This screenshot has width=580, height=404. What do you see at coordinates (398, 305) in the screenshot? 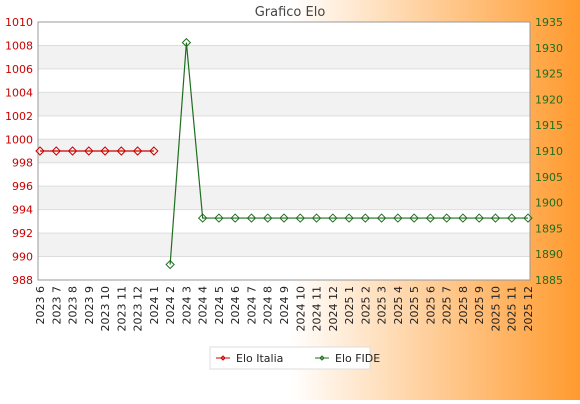
I see `x-tick-label: 2025 4` at bounding box center [398, 305].